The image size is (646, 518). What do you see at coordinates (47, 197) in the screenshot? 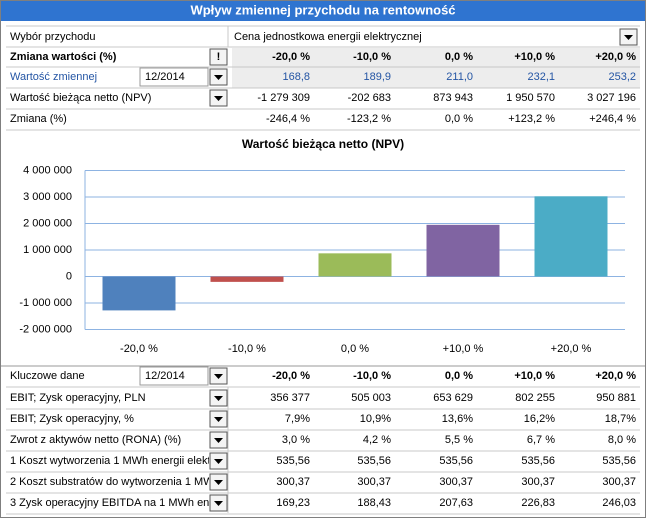
I see `y-tick-label: 3 000 000` at bounding box center [47, 197].